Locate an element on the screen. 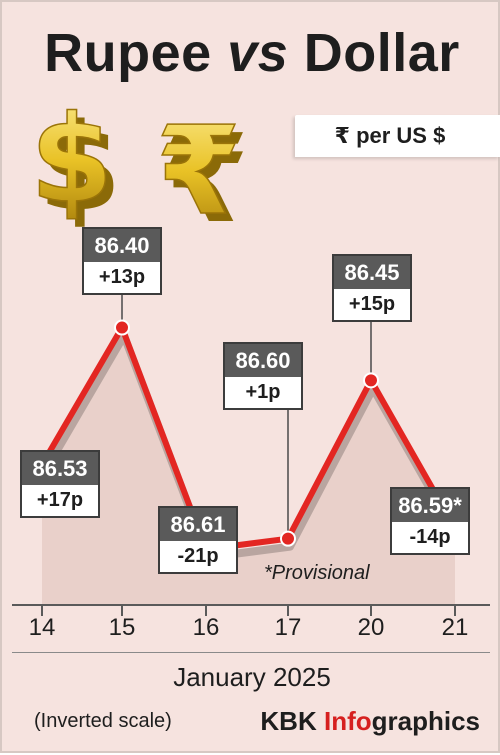 The height and width of the screenshot is (755, 500). credit-logo: KBK Infographics is located at coordinates (370, 721).